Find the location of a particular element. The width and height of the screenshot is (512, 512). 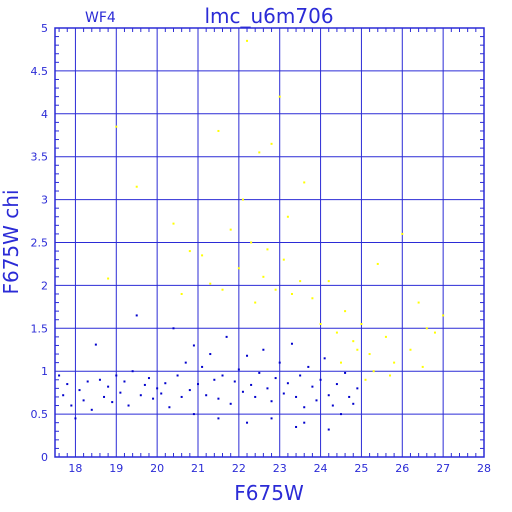

x-tick-label: 19 is located at coordinates (116, 468).